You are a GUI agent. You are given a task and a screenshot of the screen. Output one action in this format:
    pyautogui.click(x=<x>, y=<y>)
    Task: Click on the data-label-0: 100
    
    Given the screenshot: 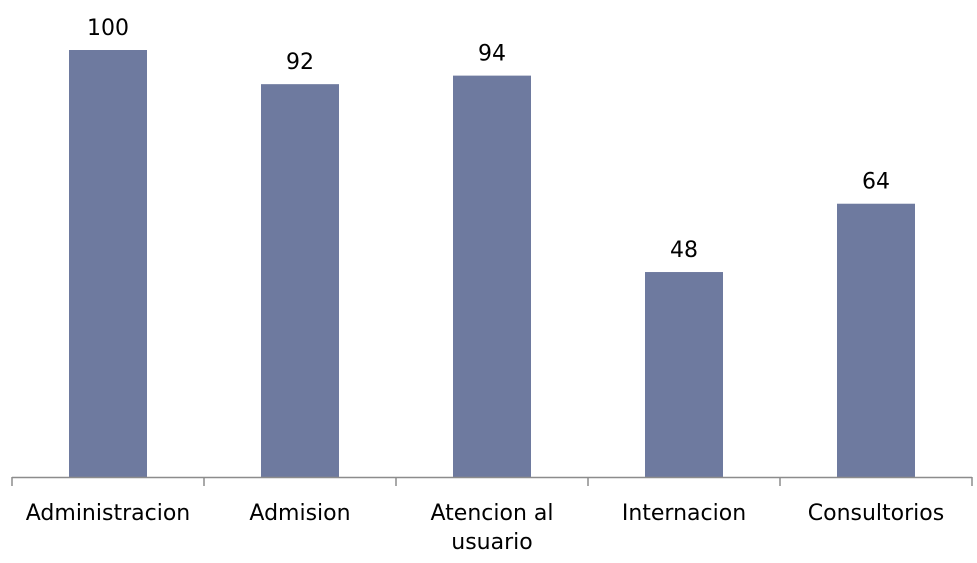 What is the action you would take?
    pyautogui.click(x=108, y=28)
    